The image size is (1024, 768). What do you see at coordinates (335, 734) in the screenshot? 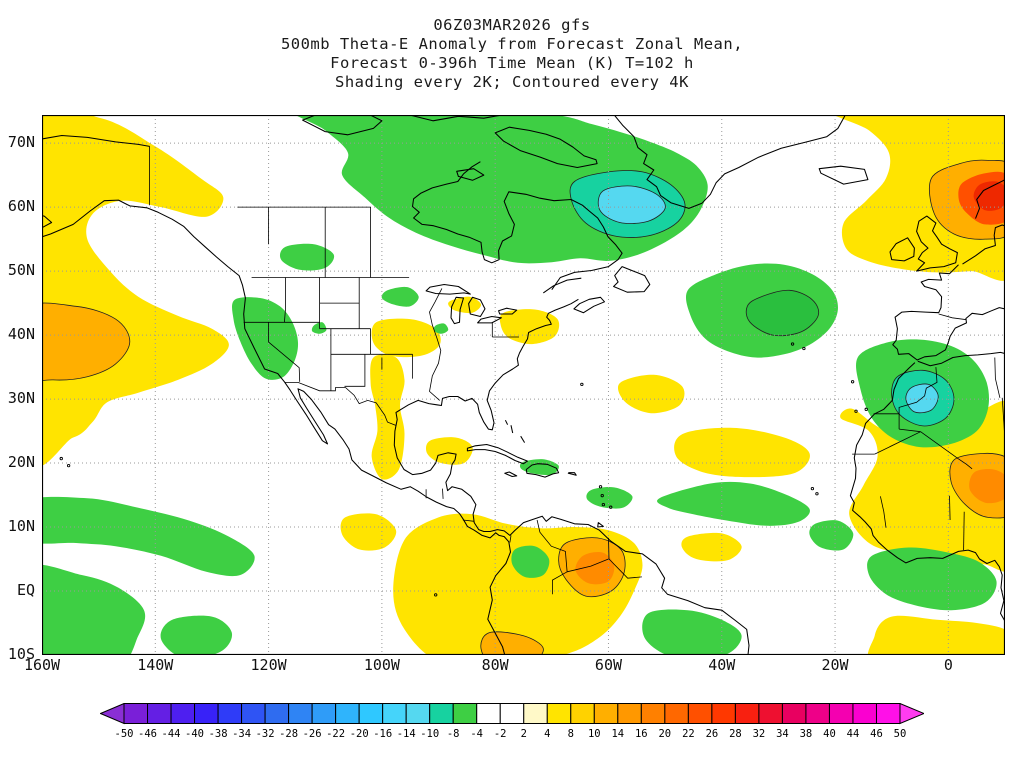
I see `colorbar-tick-label: -22` at bounding box center [335, 734].